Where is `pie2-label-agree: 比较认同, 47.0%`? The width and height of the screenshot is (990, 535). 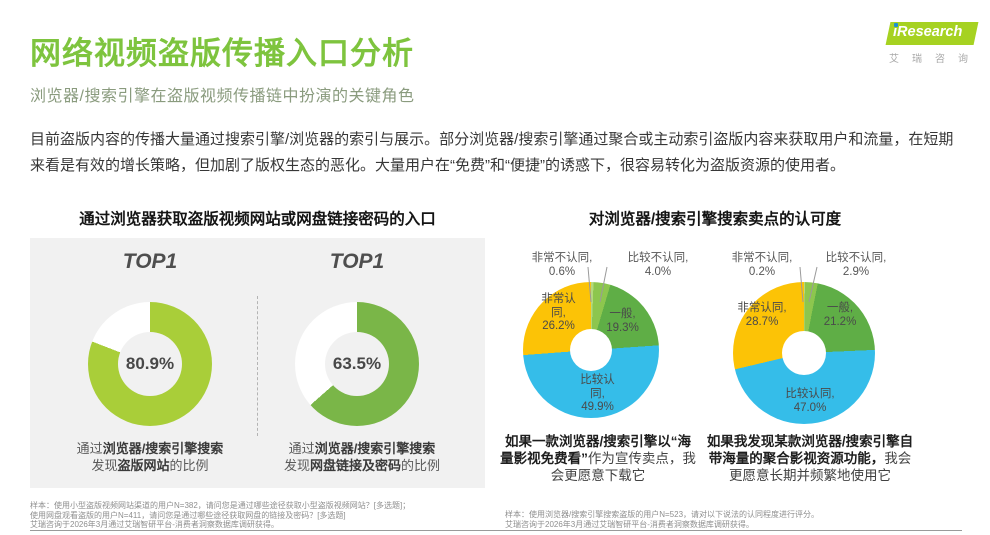 pie2-label-agree: 比较认同, 47.0% is located at coordinates (810, 401).